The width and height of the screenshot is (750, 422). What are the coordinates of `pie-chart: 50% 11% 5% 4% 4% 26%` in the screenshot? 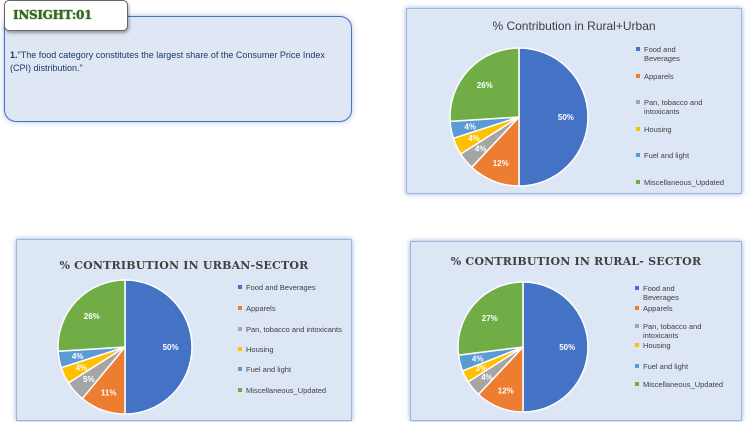 It's located at (125, 347).